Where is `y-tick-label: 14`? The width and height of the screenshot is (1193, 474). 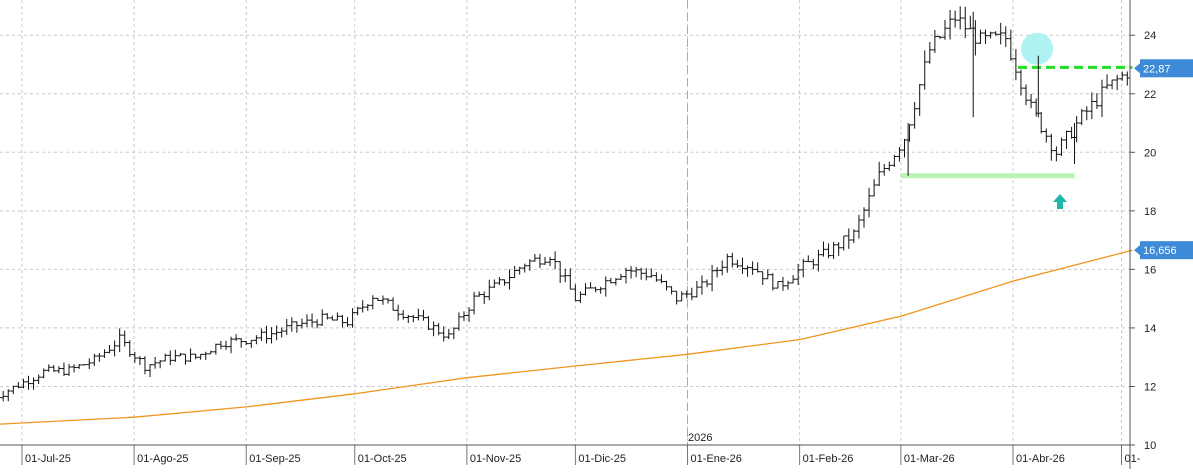
y-tick-label: 14 is located at coordinates (1150, 329).